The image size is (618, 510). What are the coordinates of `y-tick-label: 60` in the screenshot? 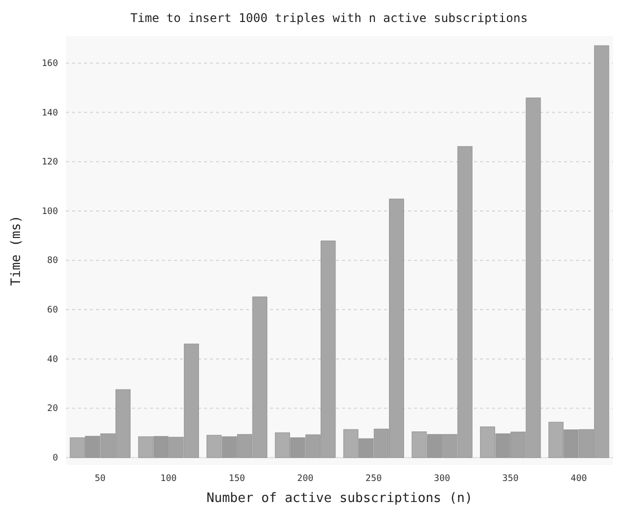 It's located at (52, 311).